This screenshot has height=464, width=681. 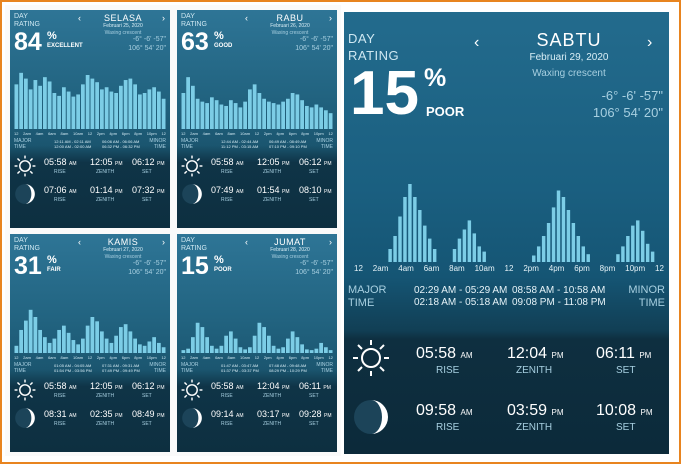 What do you see at coordinates (624, 410) in the screenshot?
I see `moonset-time: 10:08 PM` at bounding box center [624, 410].